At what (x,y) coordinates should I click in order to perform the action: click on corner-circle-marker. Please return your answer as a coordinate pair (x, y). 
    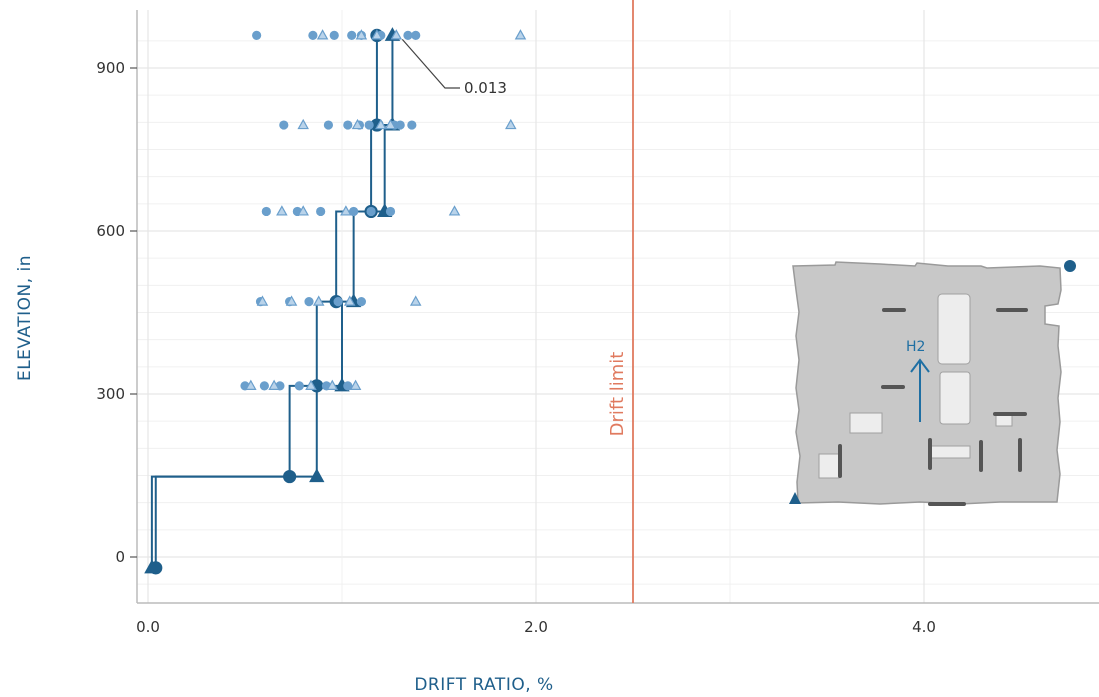
    Looking at the image, I should click on (1070, 266).